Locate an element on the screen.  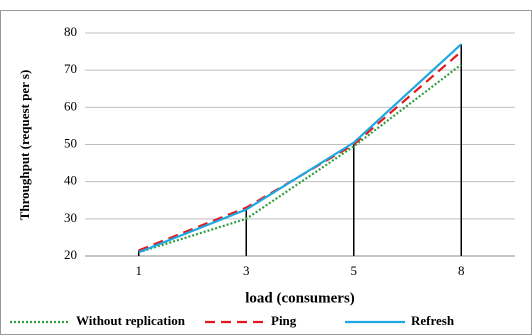
x-tick-label: 8 is located at coordinates (461, 270).